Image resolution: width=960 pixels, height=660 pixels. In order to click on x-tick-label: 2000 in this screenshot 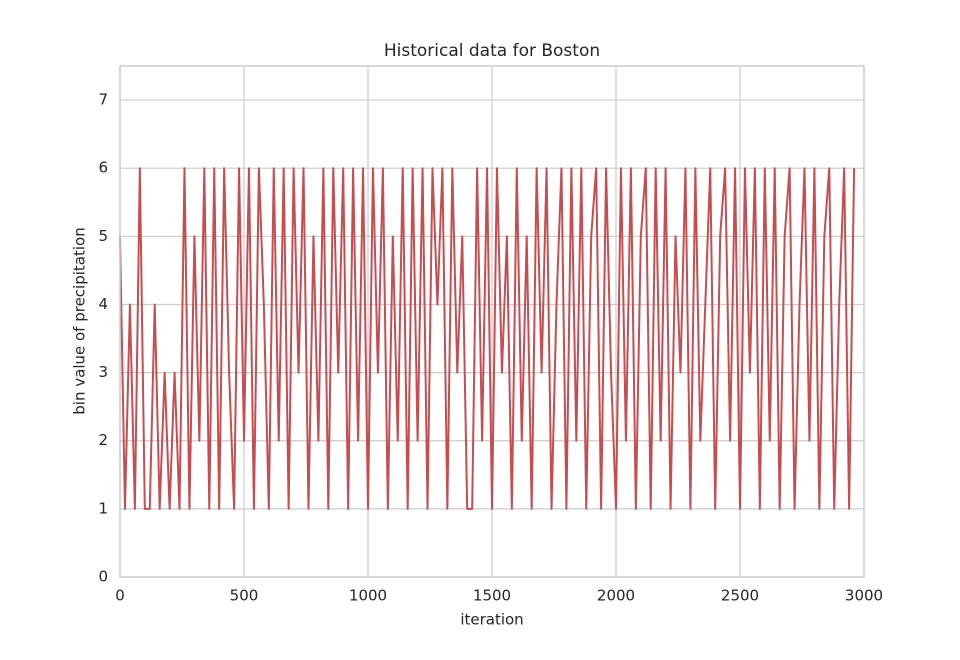, I will do `click(616, 596)`.